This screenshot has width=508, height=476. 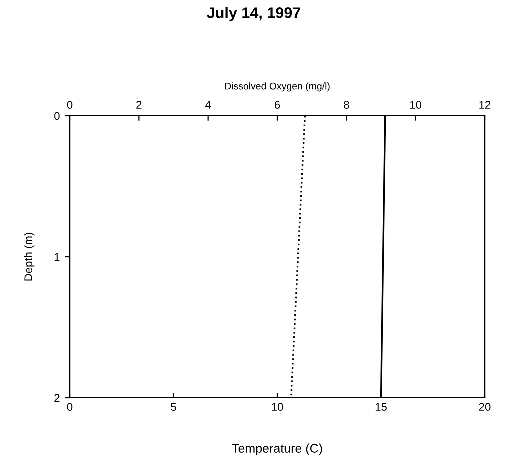 What do you see at coordinates (173, 407) in the screenshot?
I see `x-tick-label: 5` at bounding box center [173, 407].